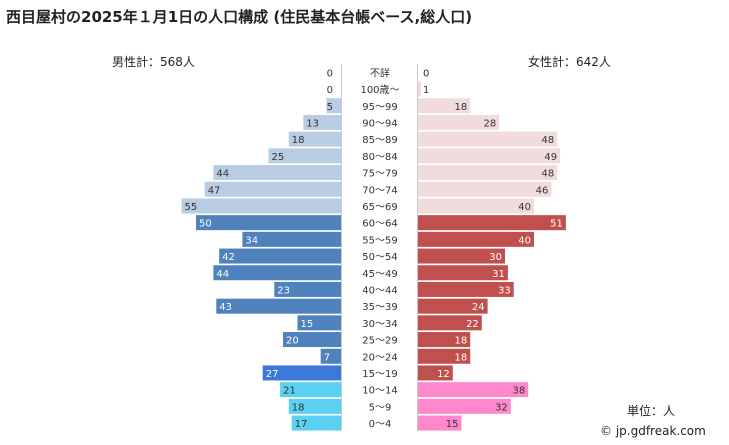  I want to click on male-value-label: 47, so click(214, 190).